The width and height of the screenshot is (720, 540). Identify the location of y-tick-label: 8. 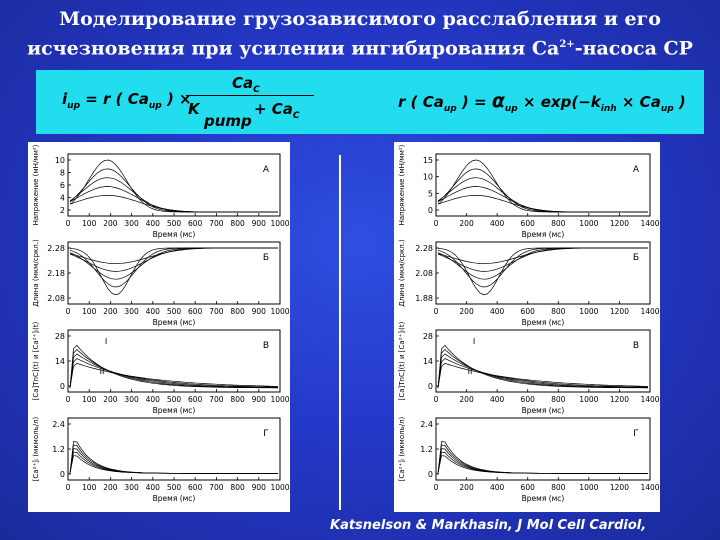
(62, 173).